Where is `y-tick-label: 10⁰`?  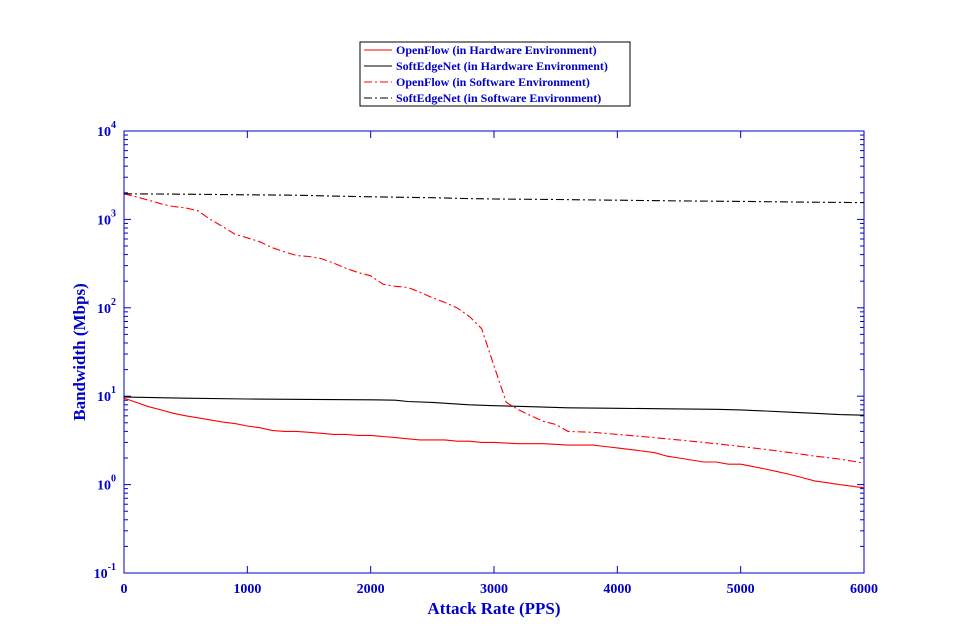 y-tick-label: 10⁰ is located at coordinates (106, 484).